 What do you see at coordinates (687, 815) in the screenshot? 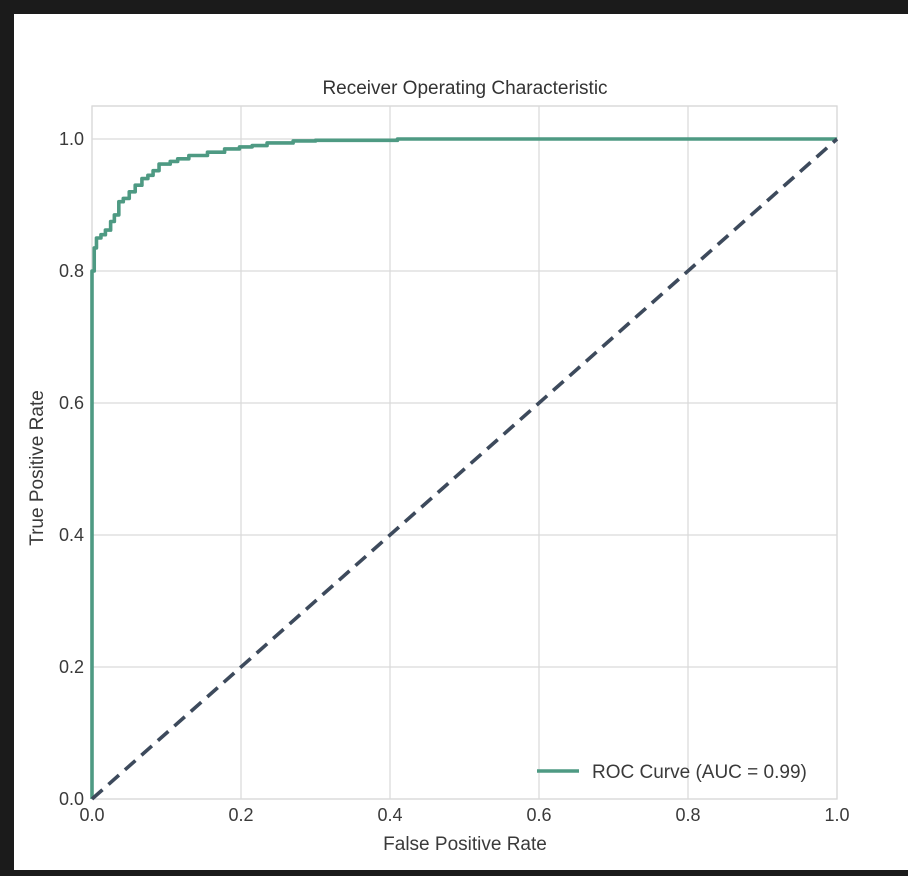
I see `x-tick-label: 0.8` at bounding box center [687, 815].